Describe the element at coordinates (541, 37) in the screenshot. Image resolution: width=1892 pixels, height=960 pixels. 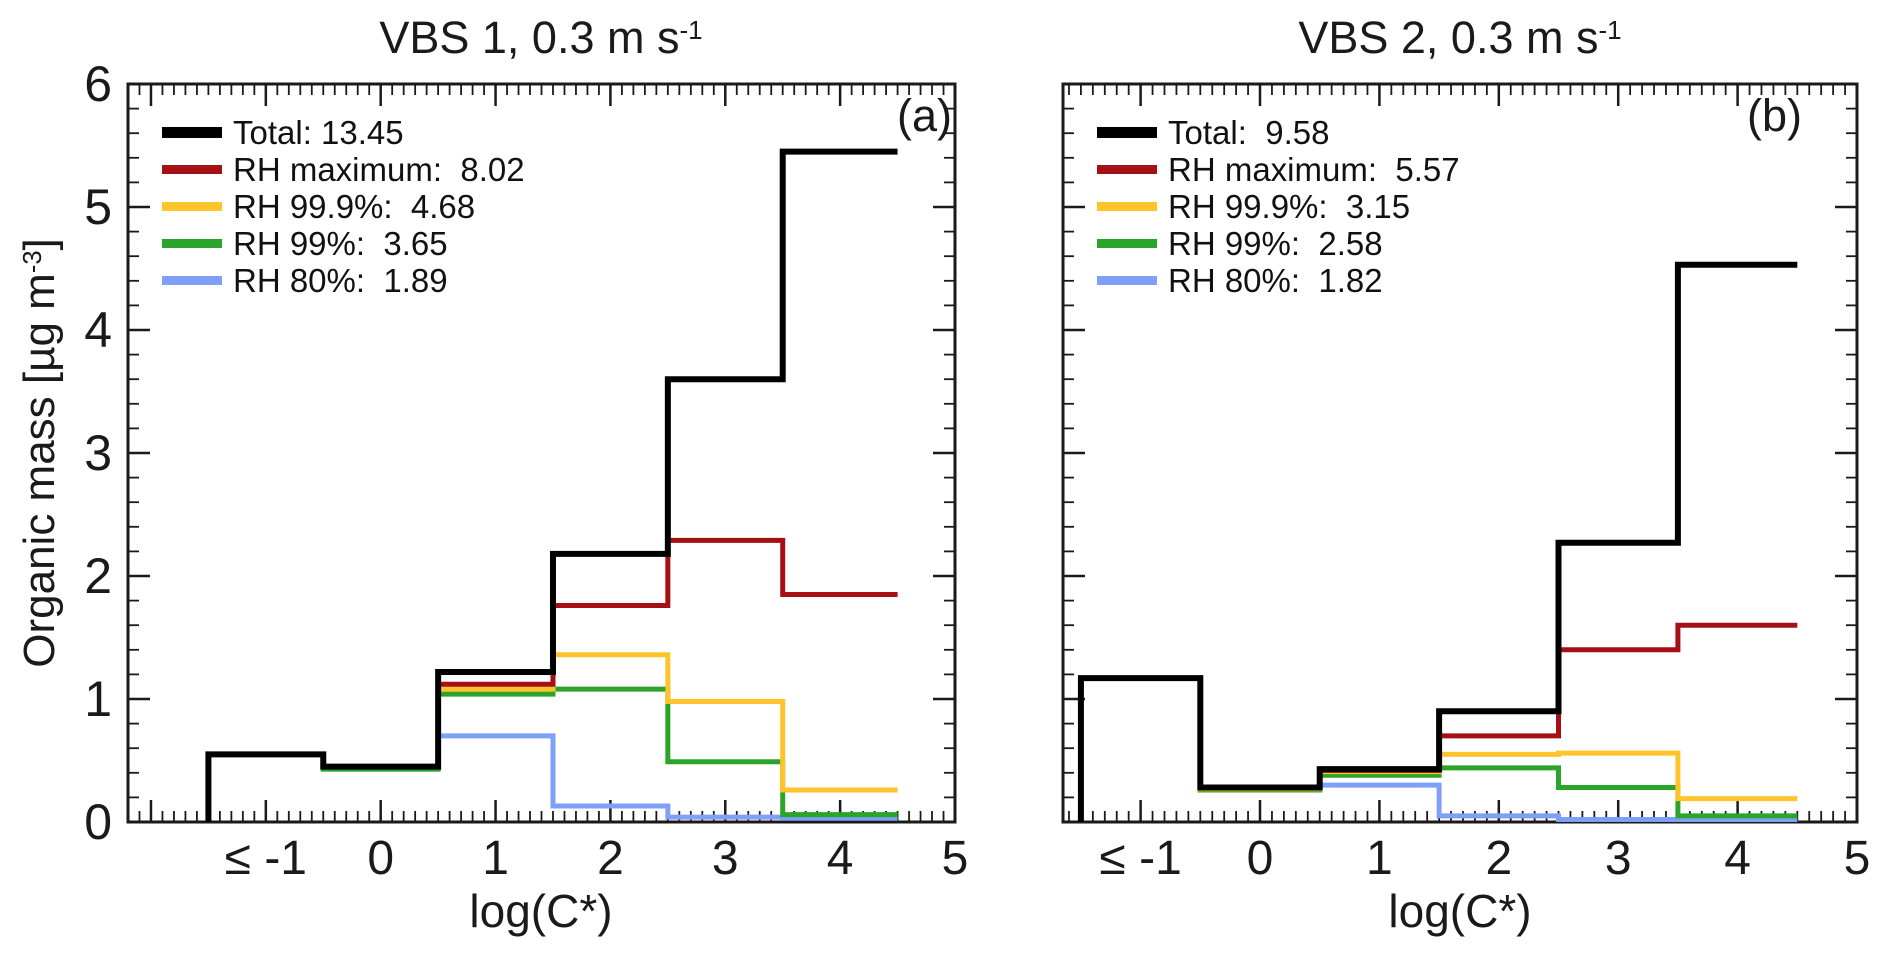
I see `panel-a-title: VBS 1, 0.3 m s-1` at that location.